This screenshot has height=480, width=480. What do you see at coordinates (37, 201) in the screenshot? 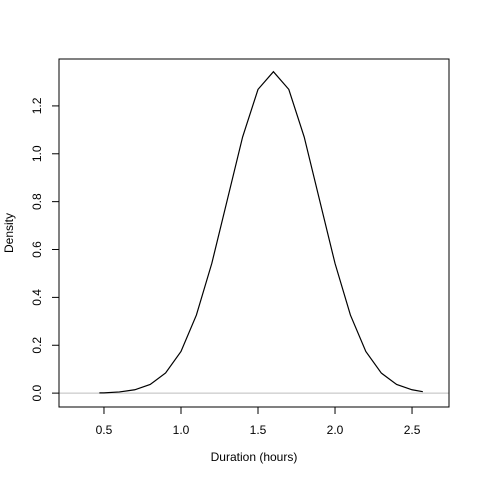
I see `y-tick-label: 0.8` at bounding box center [37, 201].